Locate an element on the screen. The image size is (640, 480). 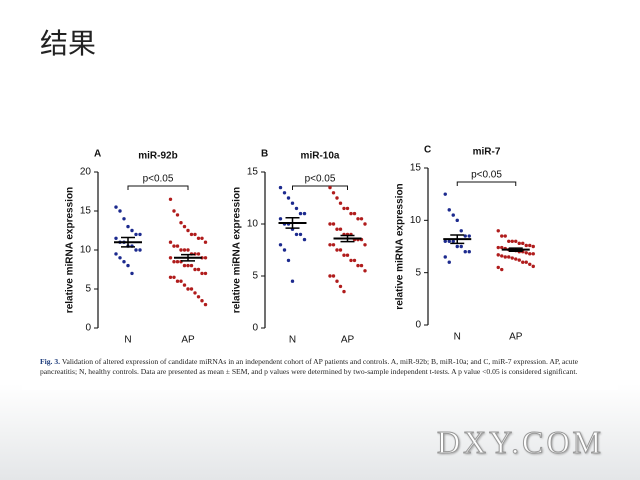
caption-label: Fig. 3. is located at coordinates (50, 361).